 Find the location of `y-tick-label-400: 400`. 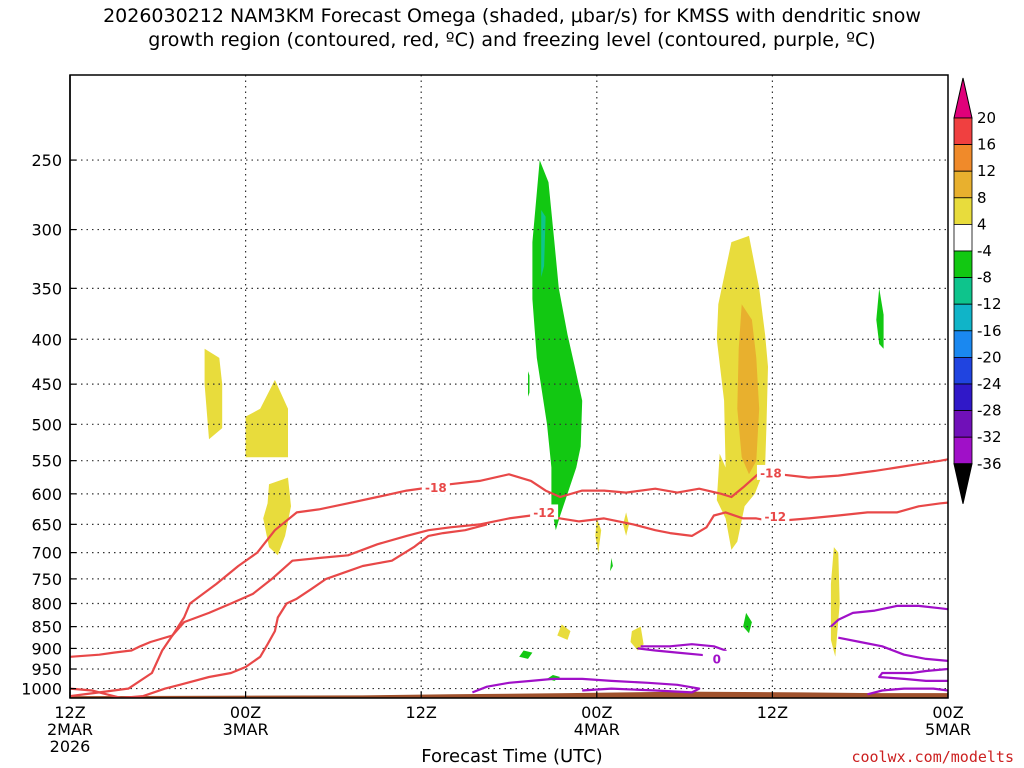

y-tick-label-400: 400 is located at coordinates (46, 339).